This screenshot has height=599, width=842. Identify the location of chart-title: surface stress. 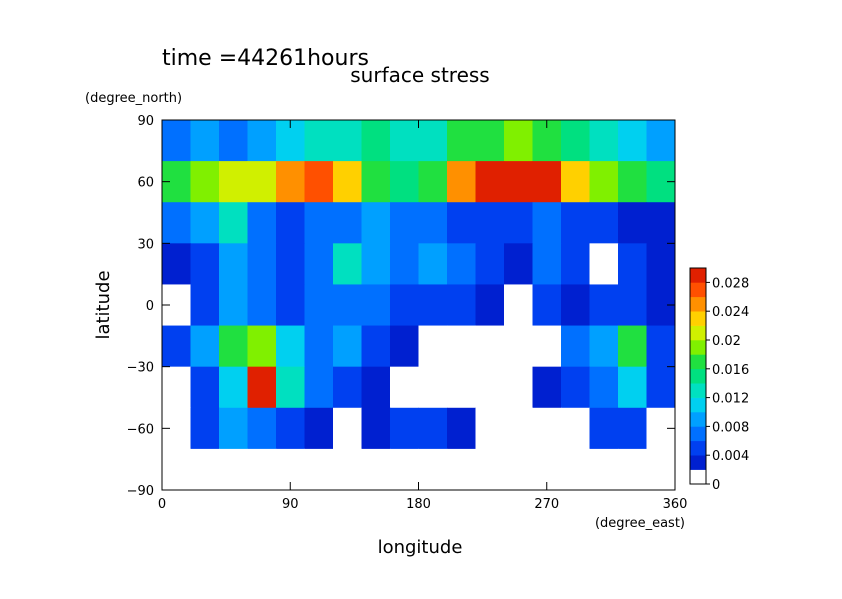
(419, 75).